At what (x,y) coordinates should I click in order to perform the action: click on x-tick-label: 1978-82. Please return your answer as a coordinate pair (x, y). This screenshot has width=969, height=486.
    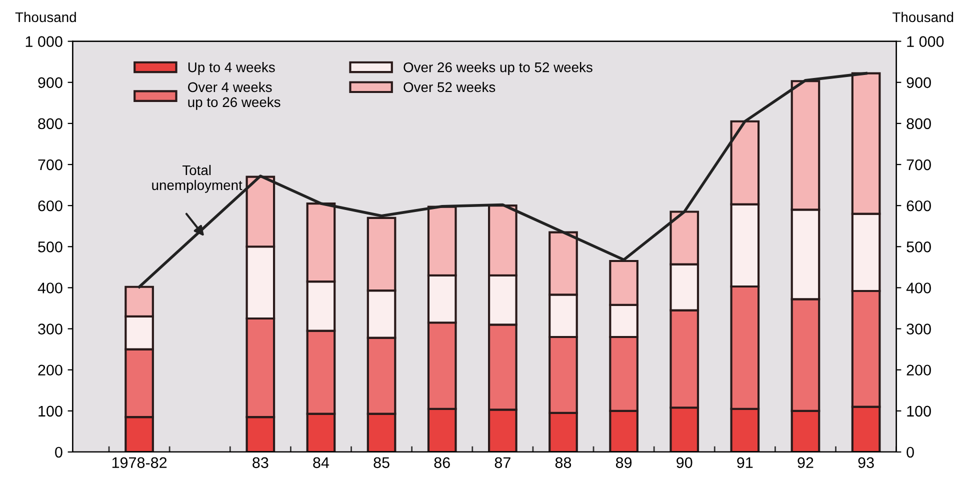
    Looking at the image, I should click on (139, 462).